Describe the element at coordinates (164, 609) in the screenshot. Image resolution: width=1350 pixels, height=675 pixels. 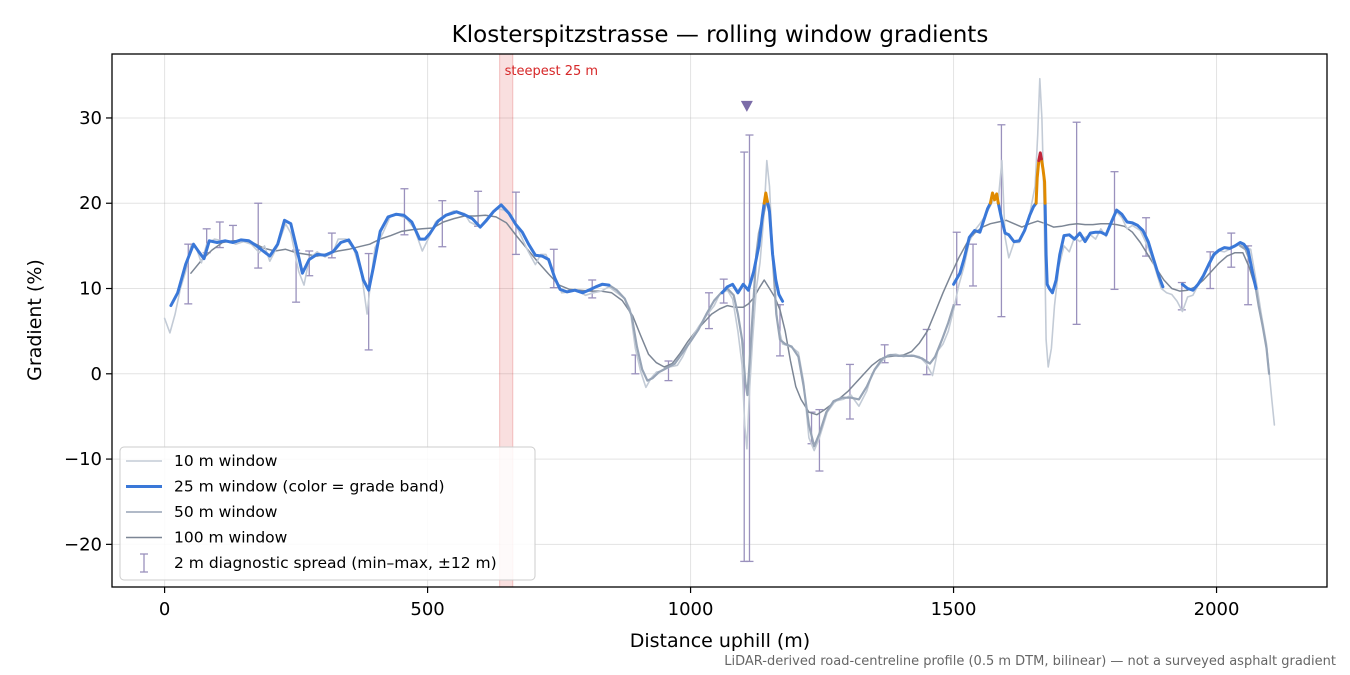
I see `x-tick-label: 0` at that location.